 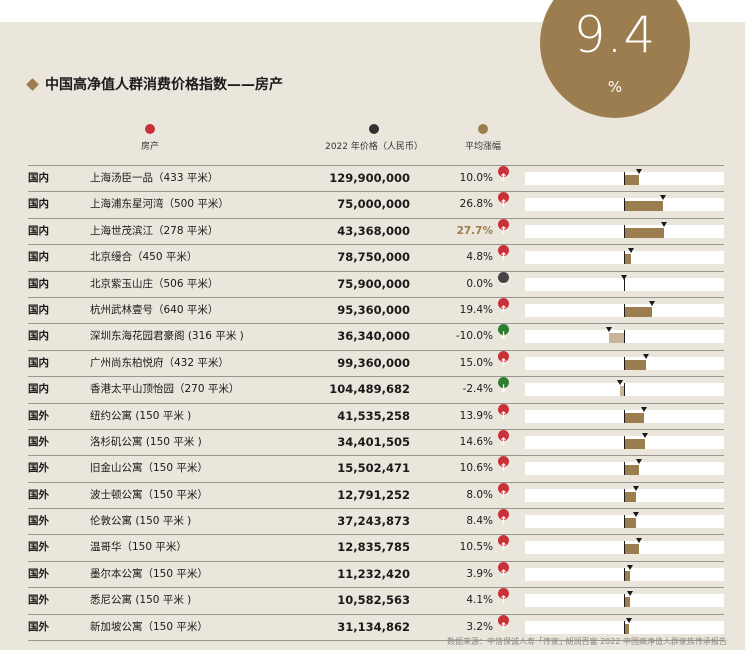 I want to click on change-value: 26.8%, so click(x=476, y=204).